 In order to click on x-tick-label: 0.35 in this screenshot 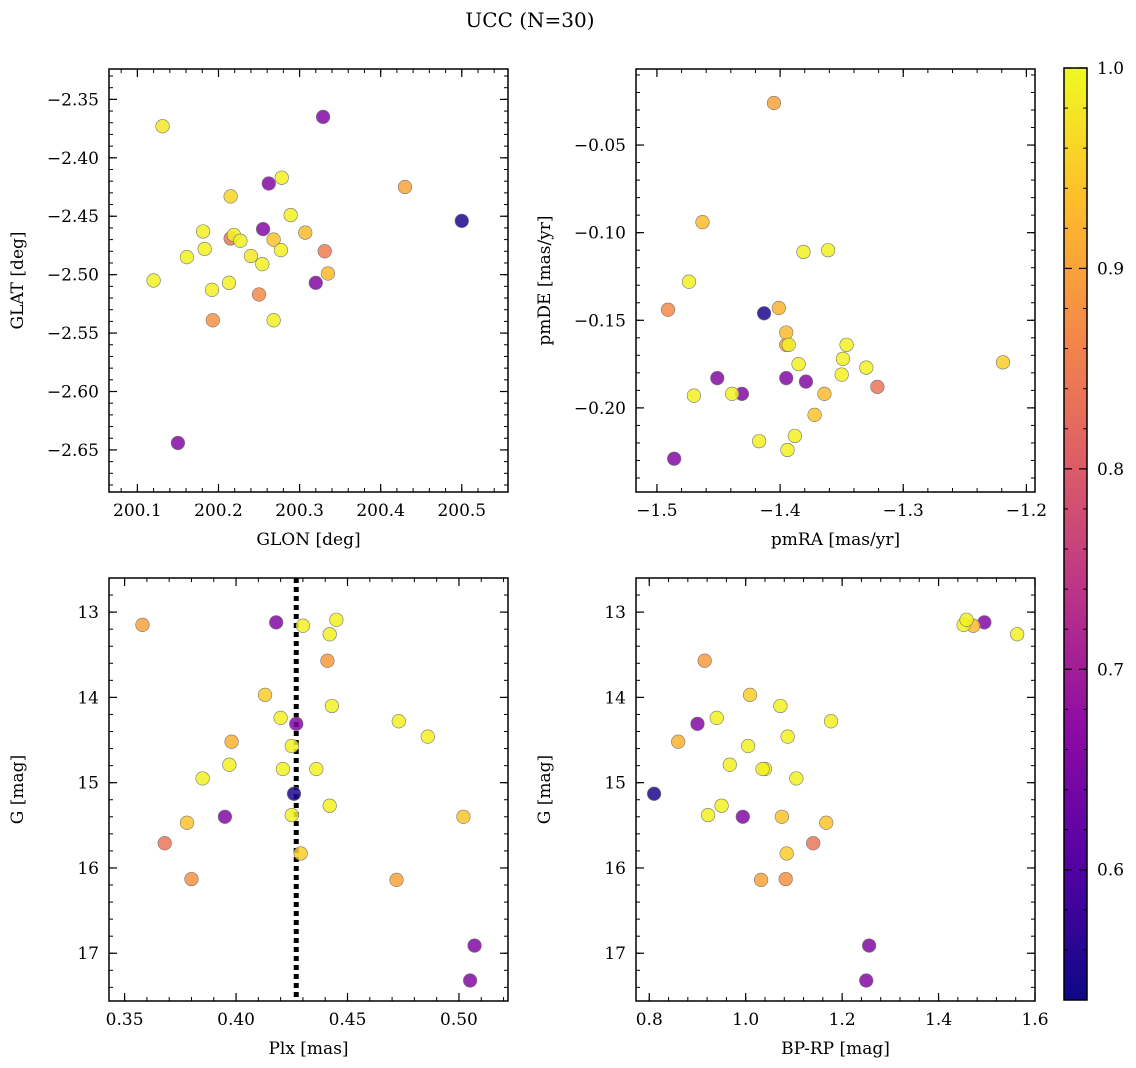, I will do `click(125, 1020)`.